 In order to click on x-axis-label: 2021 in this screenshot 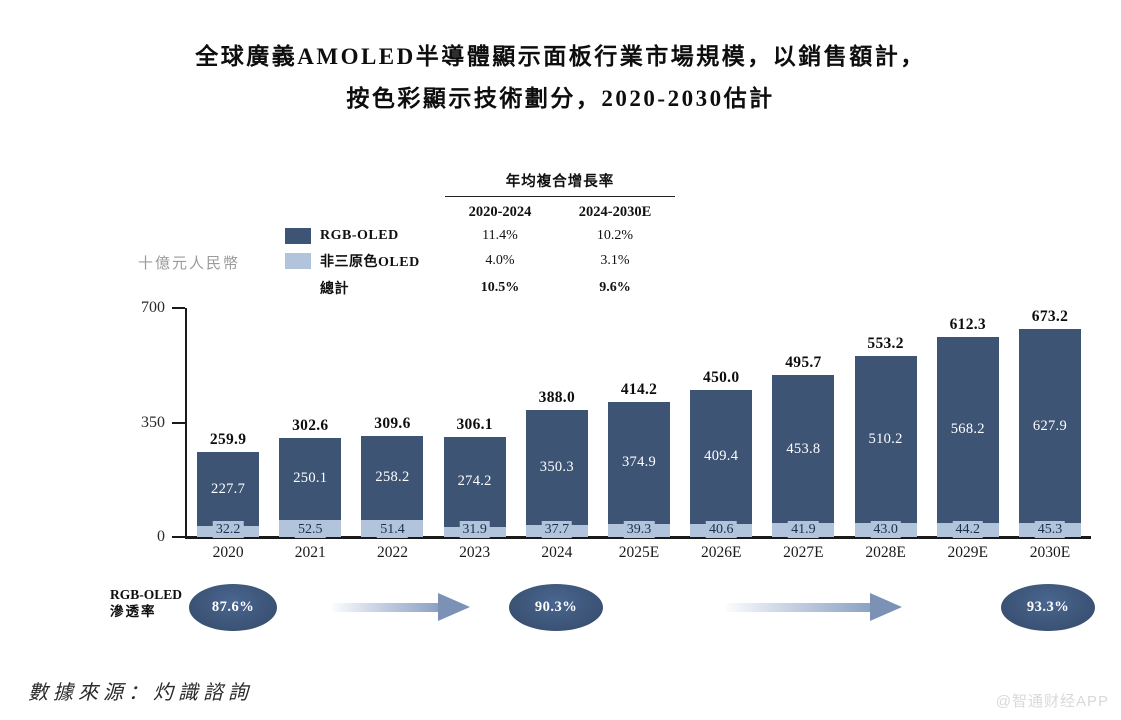, I will do `click(310, 552)`.